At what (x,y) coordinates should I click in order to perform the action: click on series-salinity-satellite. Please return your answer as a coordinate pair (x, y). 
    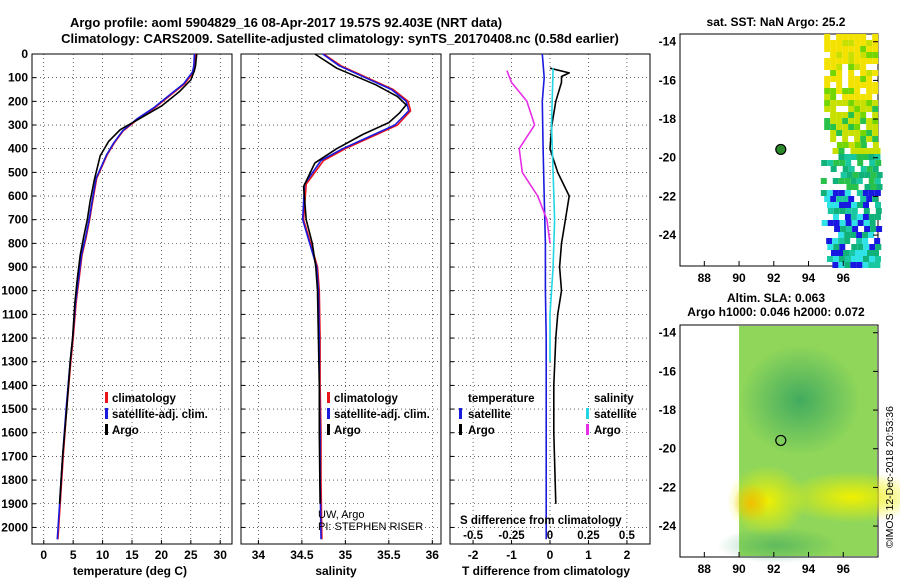
    Looking at the image, I should click on (552, 215).